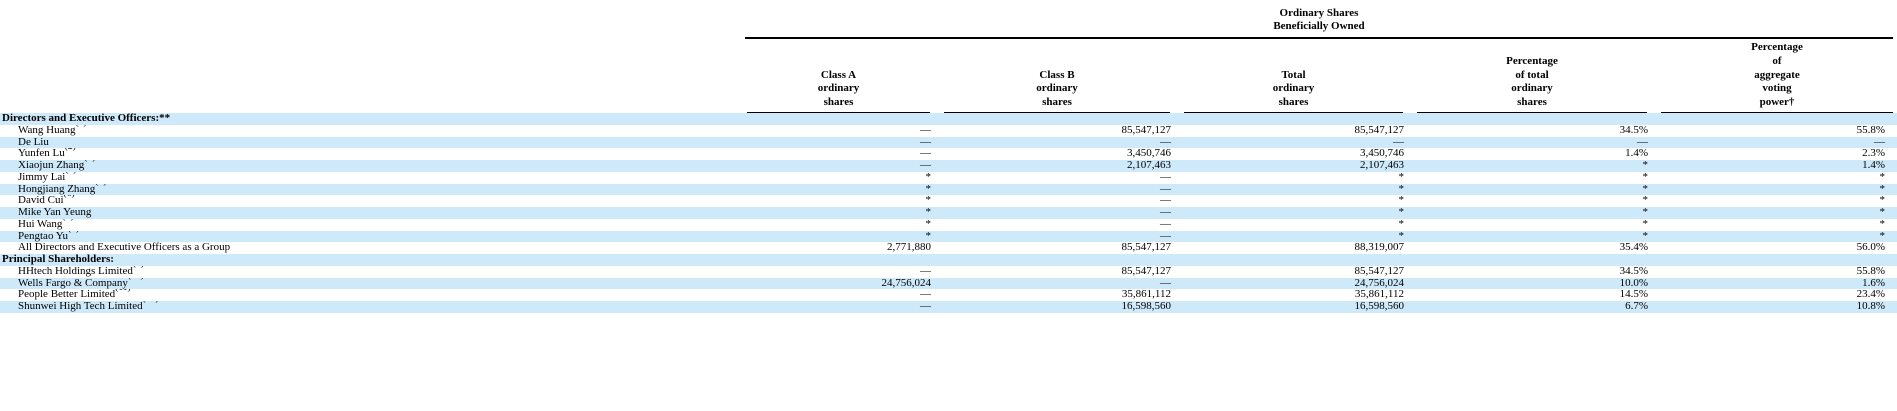  Describe the element at coordinates (368, 284) in the screenshot. I see `row-label: Wells Fargo & Company(10)` at that location.